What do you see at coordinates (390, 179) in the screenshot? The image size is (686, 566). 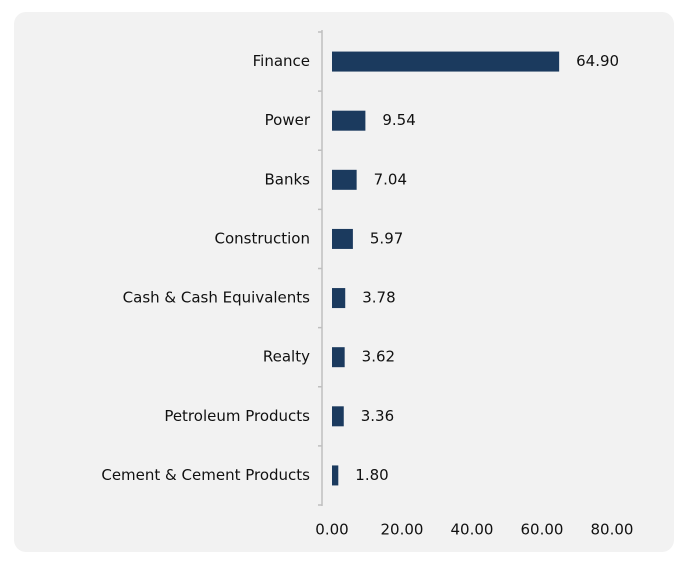 I see `data-label: 7.04` at bounding box center [390, 179].